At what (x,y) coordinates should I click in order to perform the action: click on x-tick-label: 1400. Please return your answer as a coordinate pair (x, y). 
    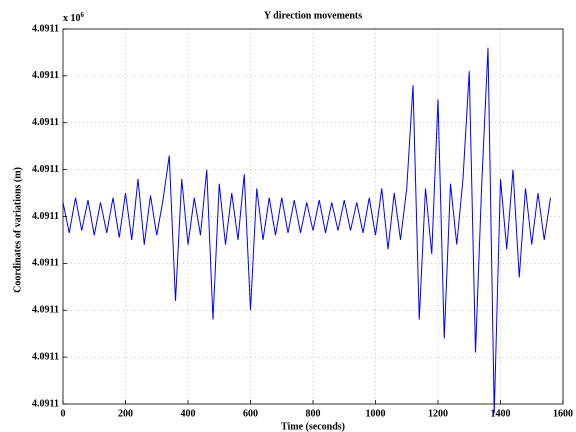
    Looking at the image, I should click on (501, 413).